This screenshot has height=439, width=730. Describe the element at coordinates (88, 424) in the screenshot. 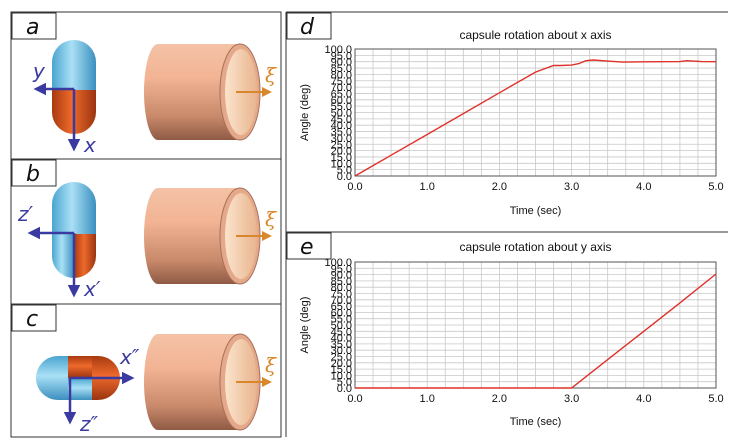

I see `axis-label-z-dprime: z″` at that location.